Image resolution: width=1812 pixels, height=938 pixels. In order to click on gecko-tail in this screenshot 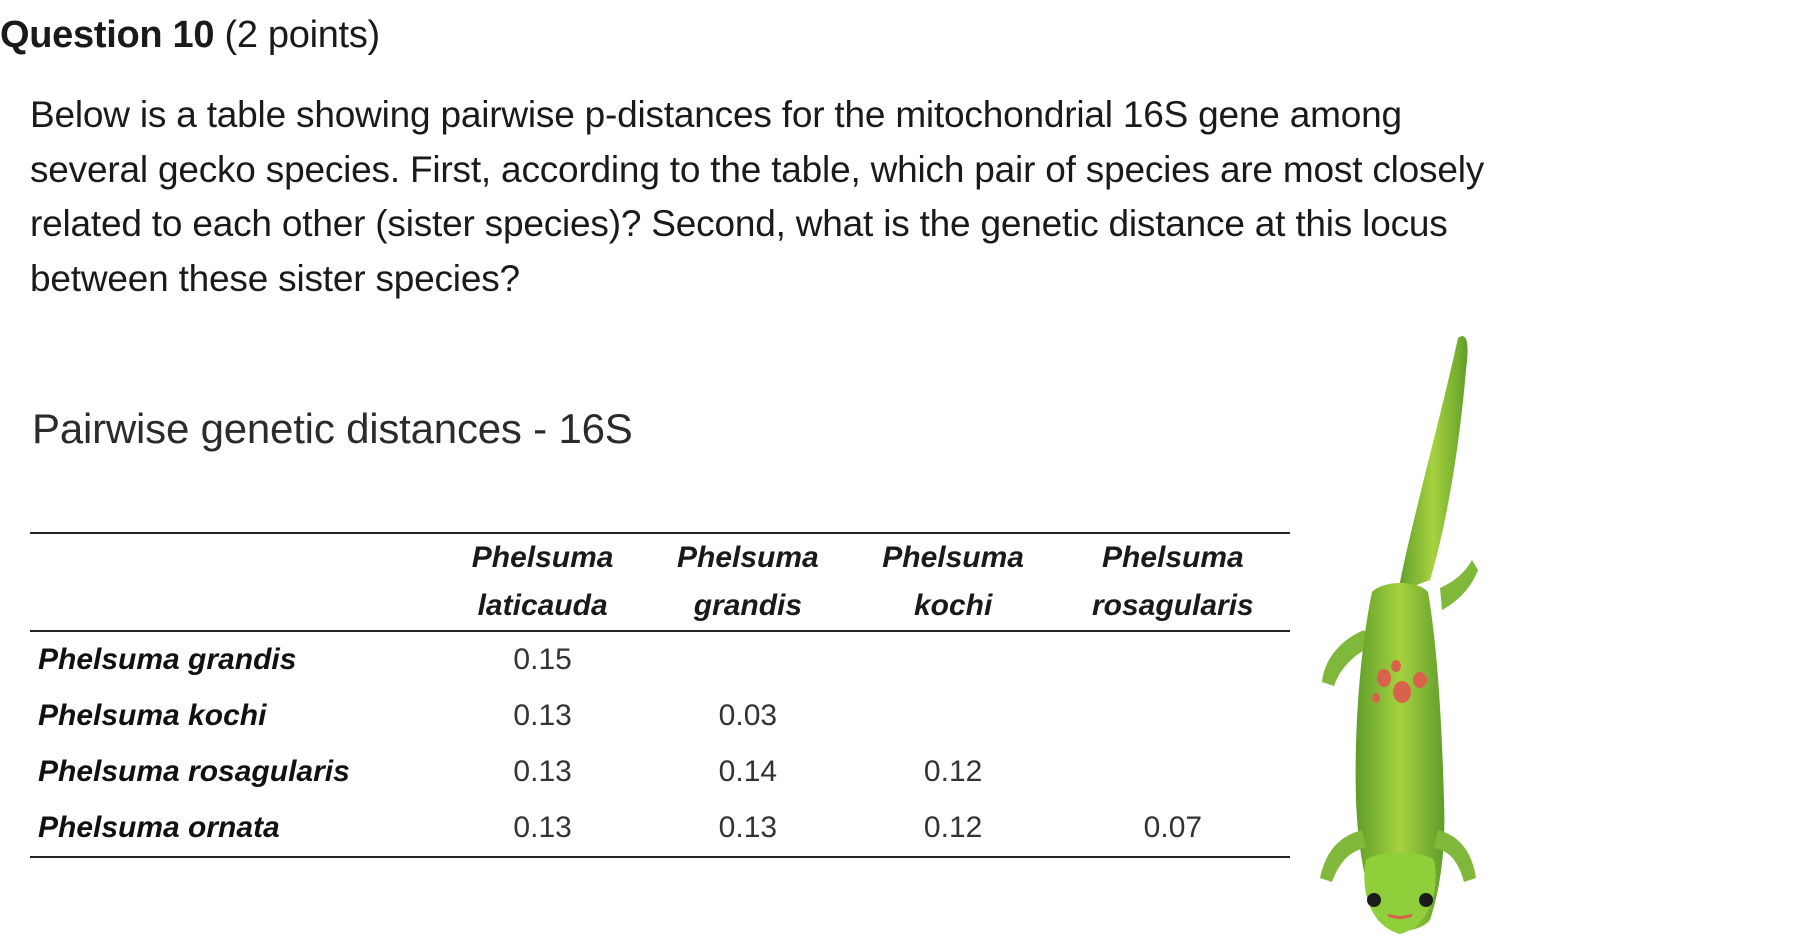, I will do `click(1433, 464)`.